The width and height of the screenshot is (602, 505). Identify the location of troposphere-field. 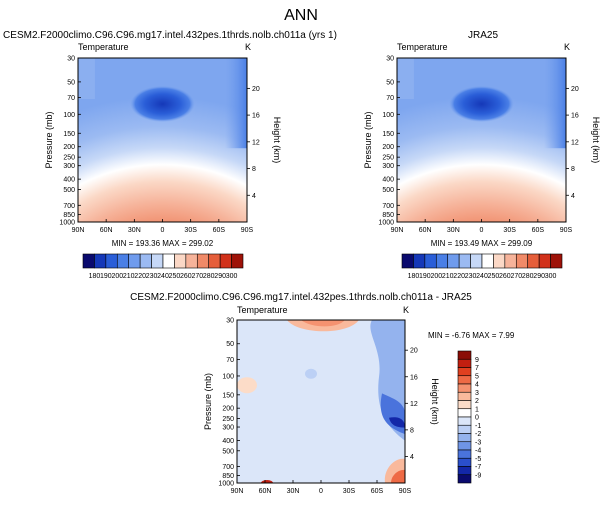
(162, 148).